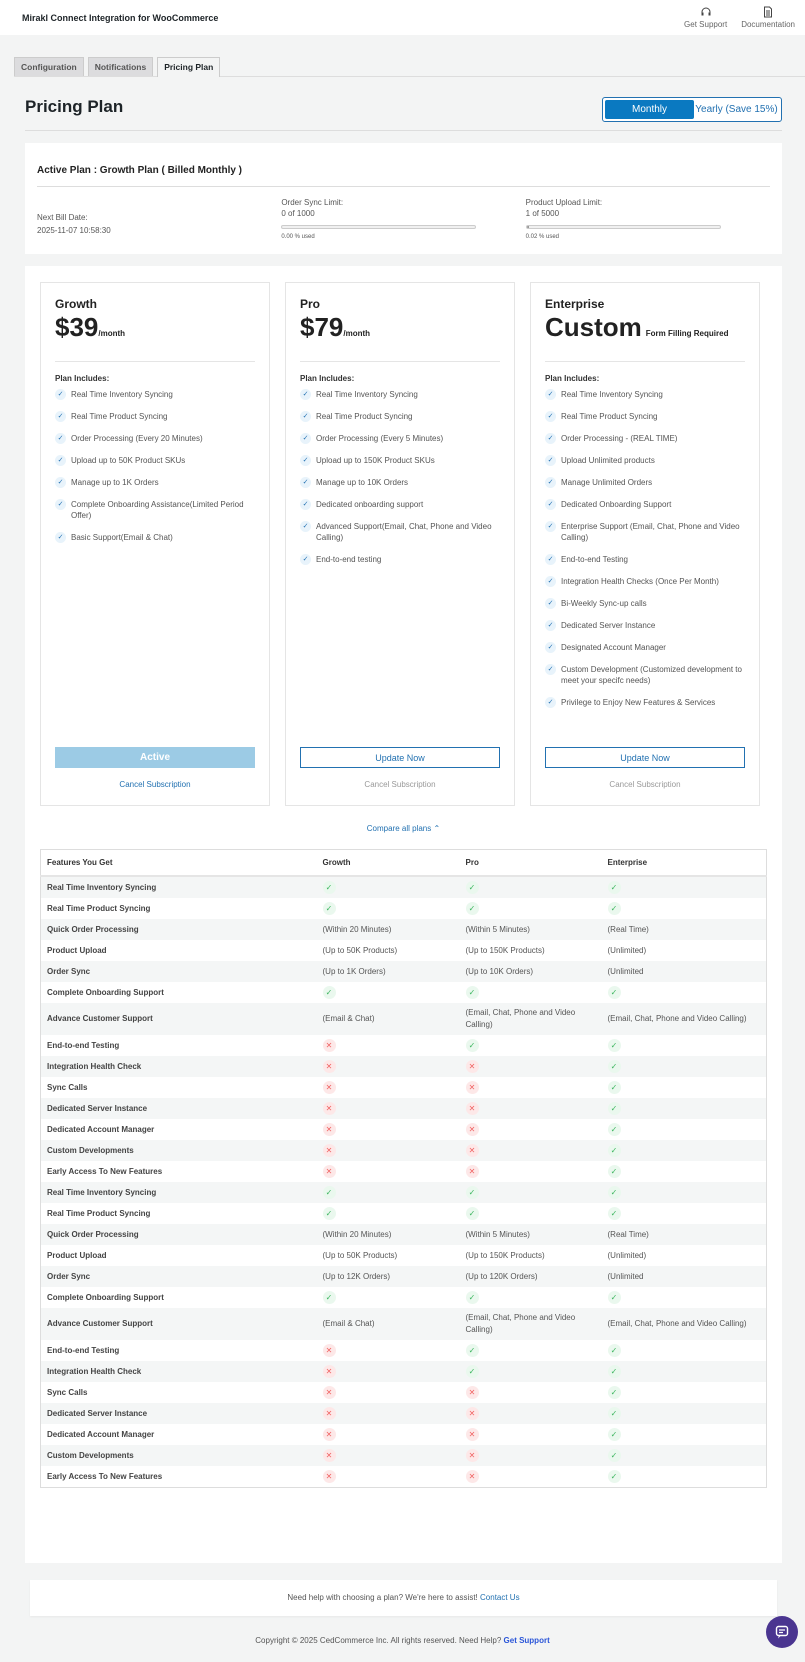 This screenshot has height=1662, width=805. Describe the element at coordinates (619, 438) in the screenshot. I see `feature-label: Order Processing - (REAL TIME)` at that location.